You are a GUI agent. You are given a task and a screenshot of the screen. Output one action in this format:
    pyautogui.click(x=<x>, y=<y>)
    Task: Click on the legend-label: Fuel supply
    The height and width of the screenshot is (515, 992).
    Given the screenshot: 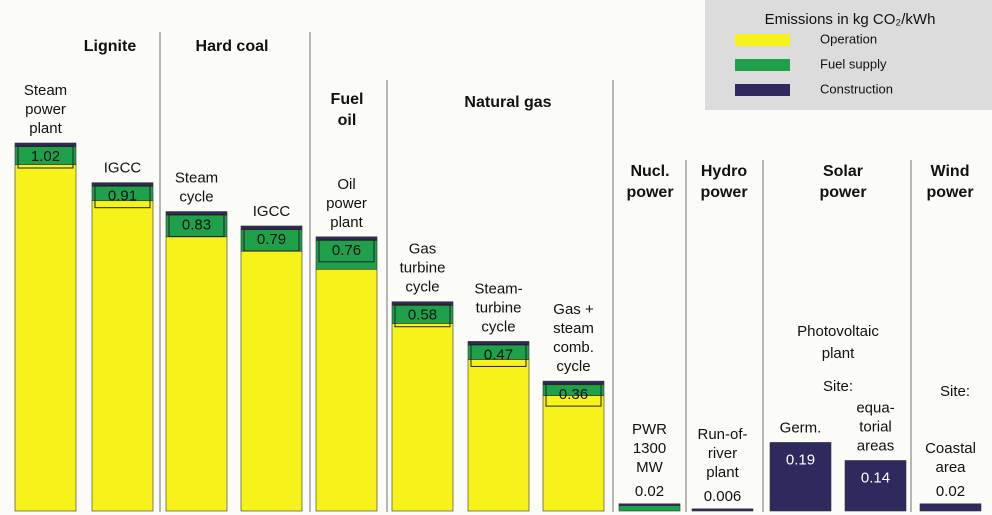 What is the action you would take?
    pyautogui.click(x=853, y=63)
    